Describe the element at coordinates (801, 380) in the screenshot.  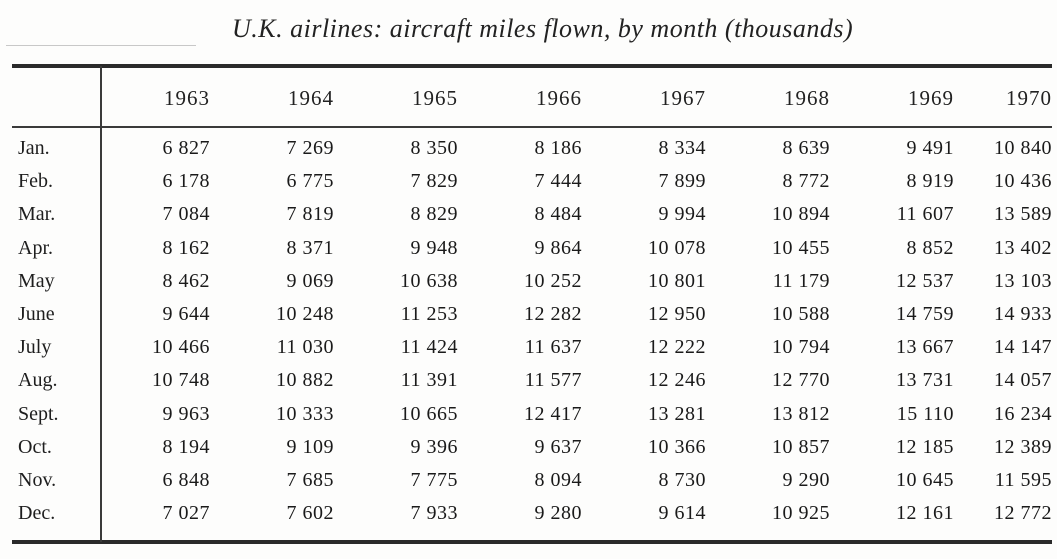
I see `table-cell: 12 770` at that location.